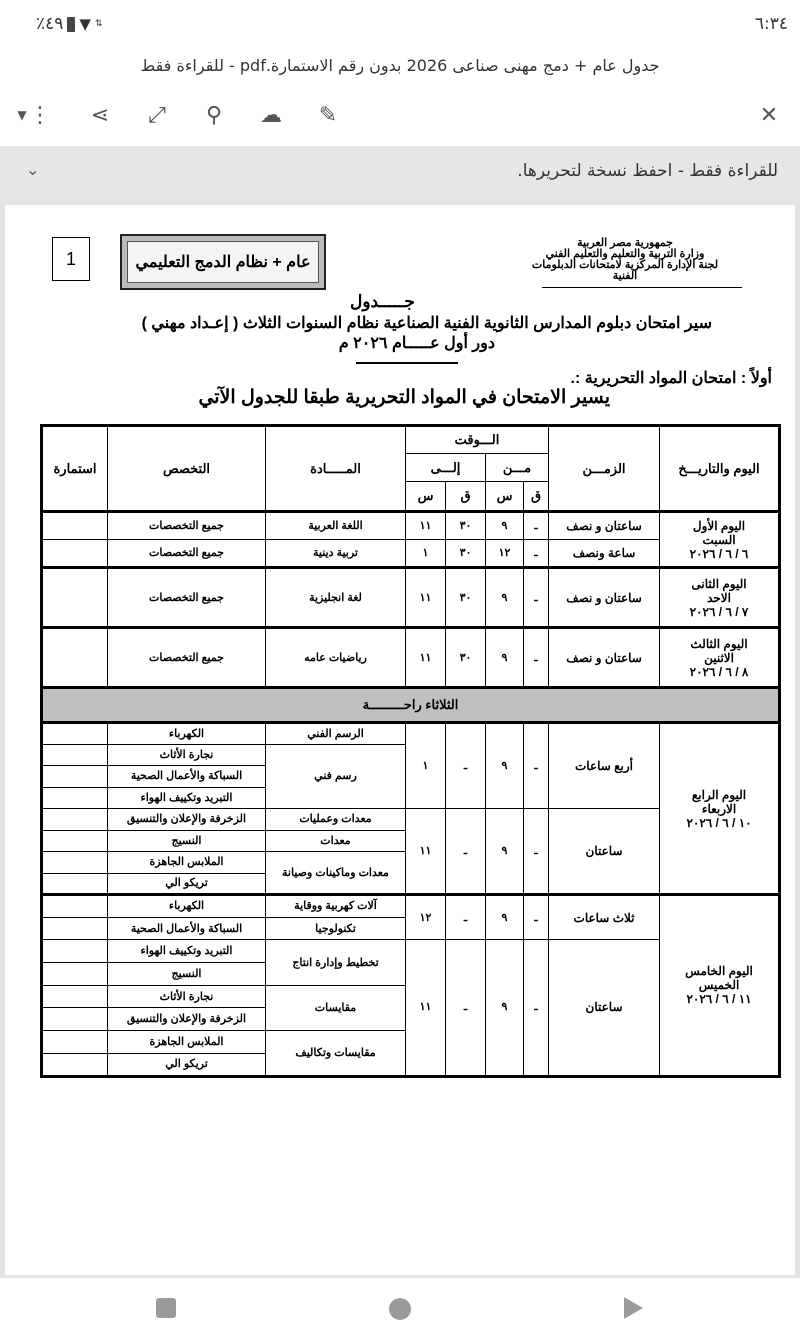 This screenshot has width=800, height=1340. I want to click on day-label-line: ٨ / ٦ / ٢٠٢٦, so click(719, 671).